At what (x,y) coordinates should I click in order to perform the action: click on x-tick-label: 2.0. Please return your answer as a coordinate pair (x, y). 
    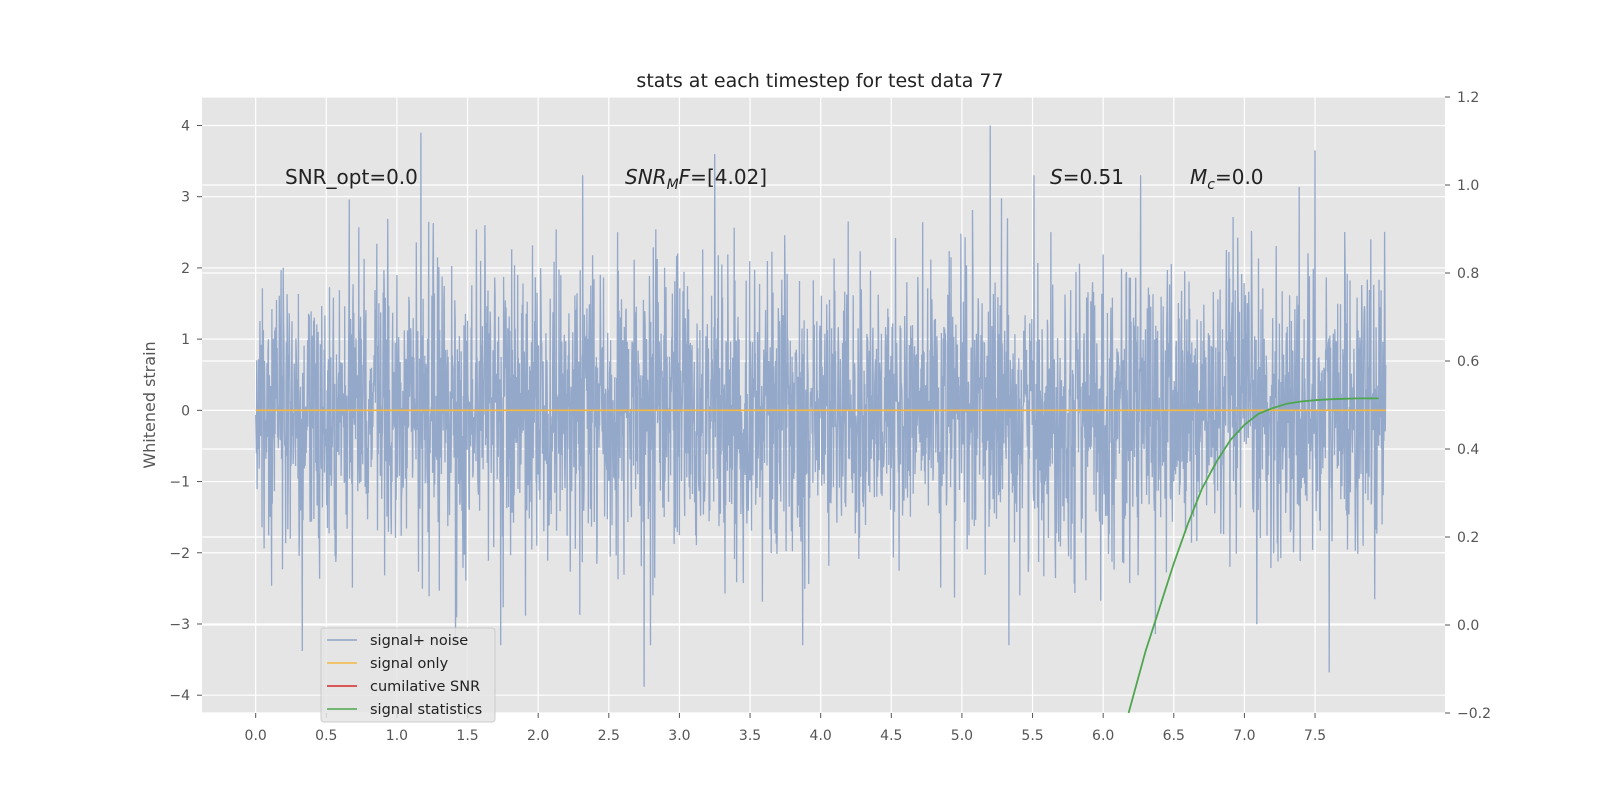
    Looking at the image, I should click on (538, 736).